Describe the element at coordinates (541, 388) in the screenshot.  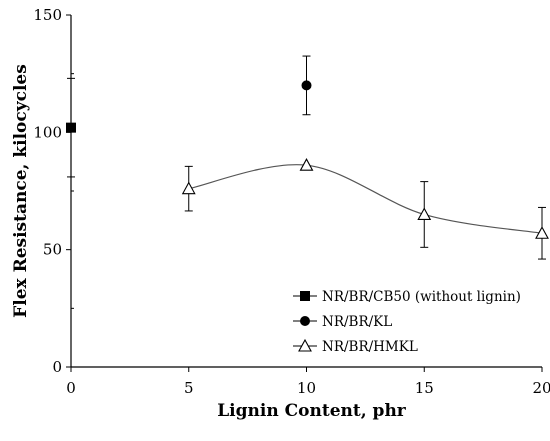
I see `x-tick-label: 20` at that location.